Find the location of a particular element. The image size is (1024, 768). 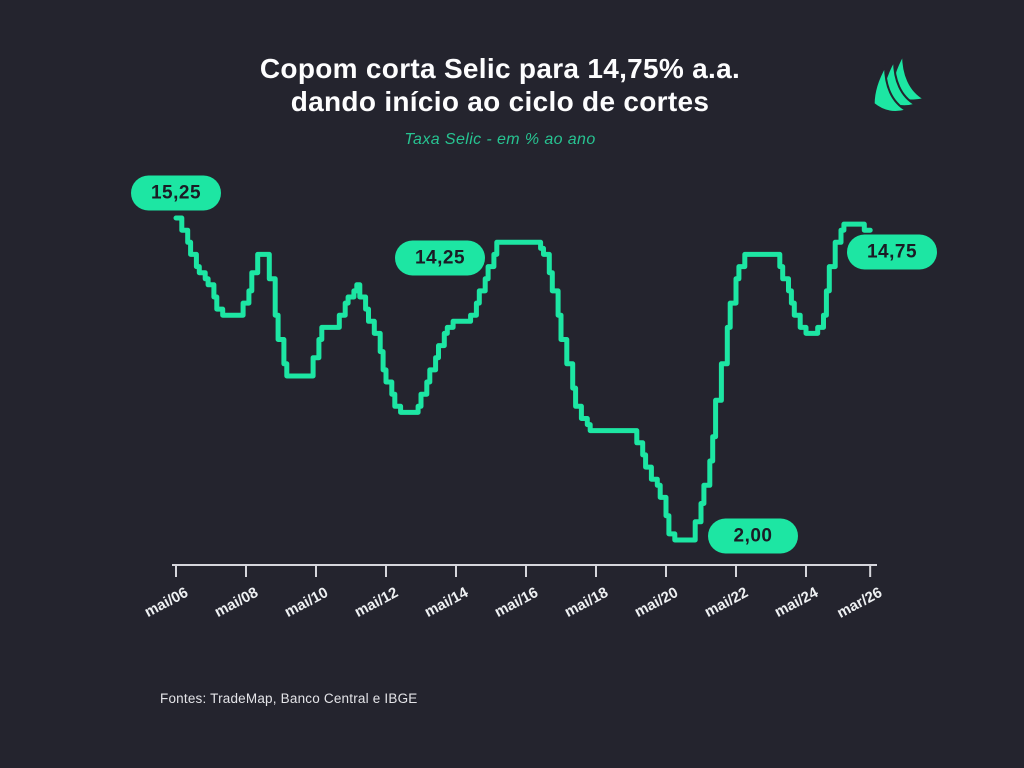

annotation-minimum-rate: 2,00 is located at coordinates (753, 536).